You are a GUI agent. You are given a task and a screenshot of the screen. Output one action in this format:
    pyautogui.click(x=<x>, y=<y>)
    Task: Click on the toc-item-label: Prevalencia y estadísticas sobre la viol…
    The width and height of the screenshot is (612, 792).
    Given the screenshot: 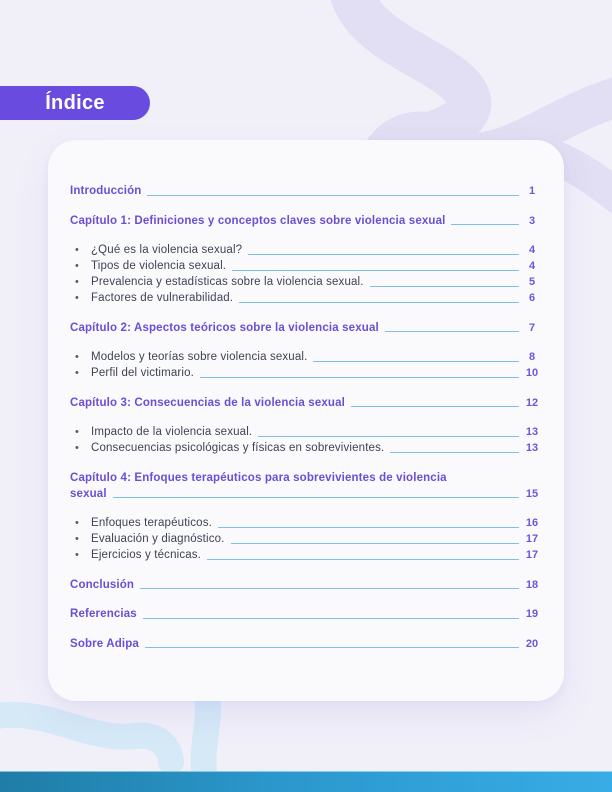 What is the action you would take?
    pyautogui.click(x=227, y=282)
    